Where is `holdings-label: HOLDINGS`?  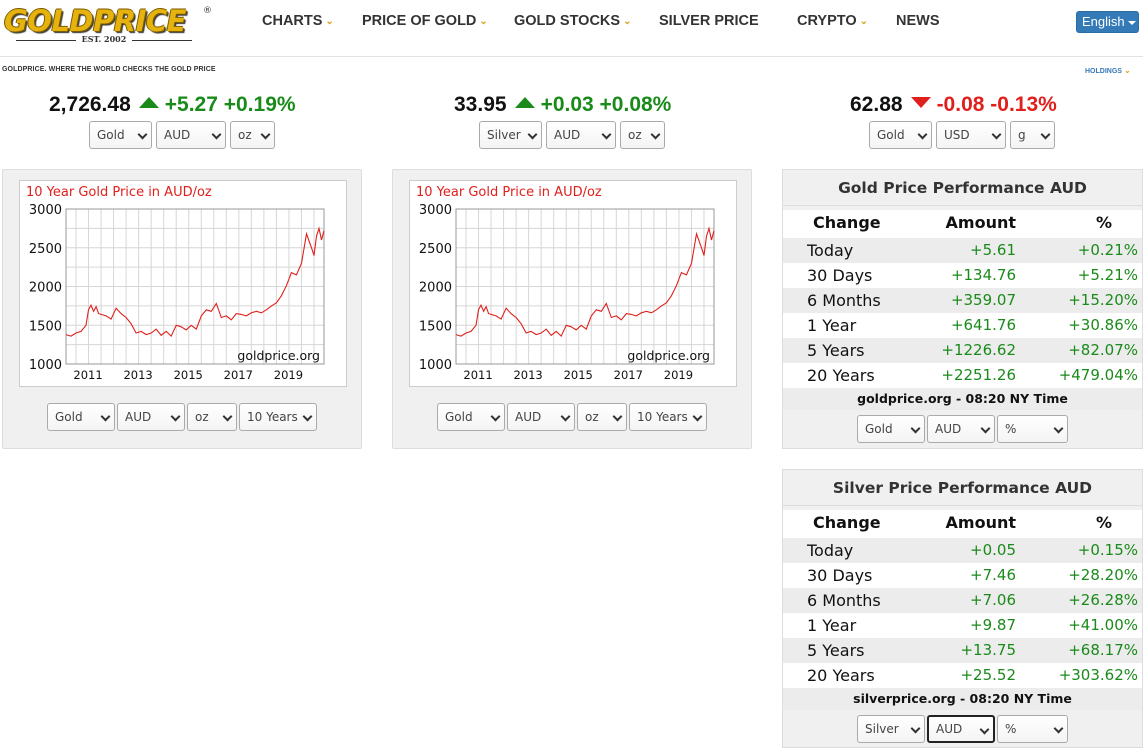 holdings-label: HOLDINGS is located at coordinates (1103, 71).